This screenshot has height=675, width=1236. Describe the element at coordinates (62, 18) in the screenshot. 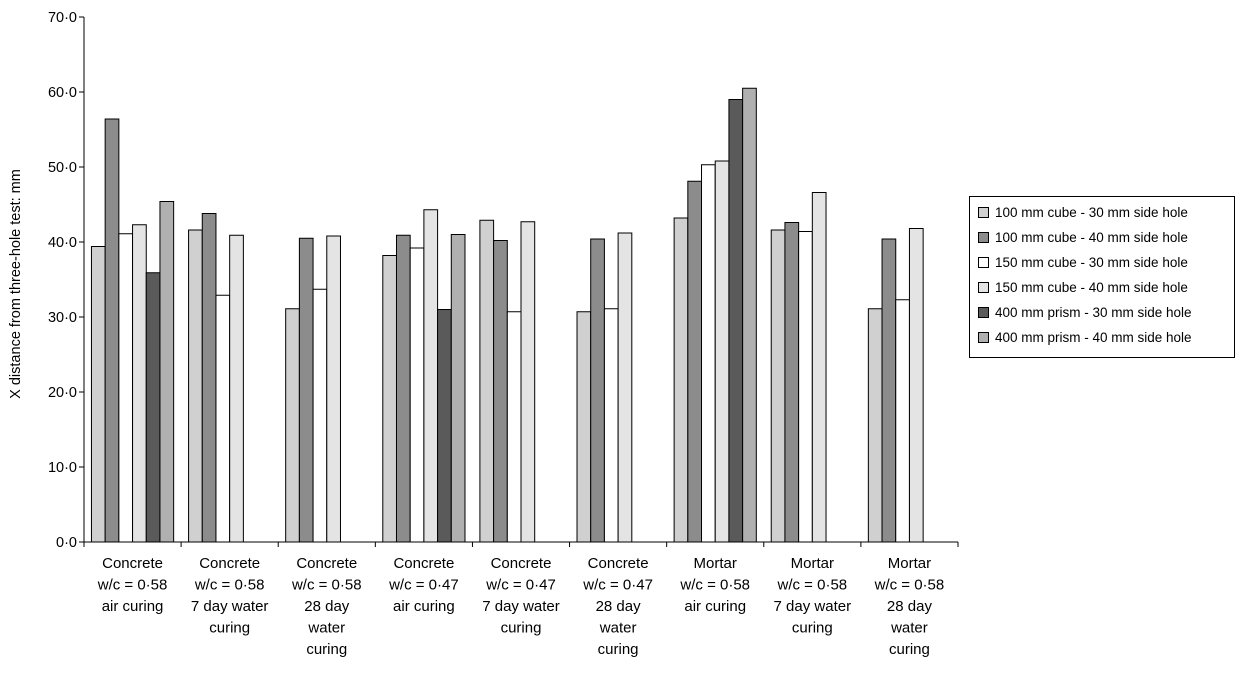

I see `y-tick-label: 70·0` at that location.